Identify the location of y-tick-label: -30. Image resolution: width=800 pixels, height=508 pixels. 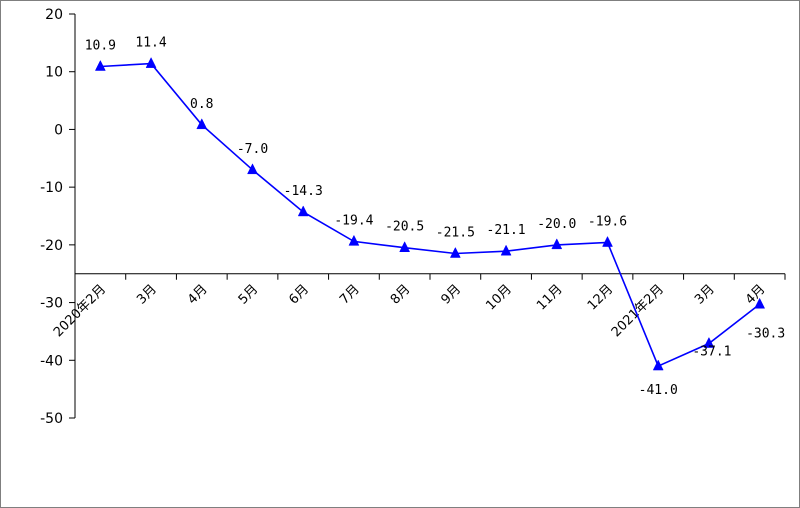
(51, 304).